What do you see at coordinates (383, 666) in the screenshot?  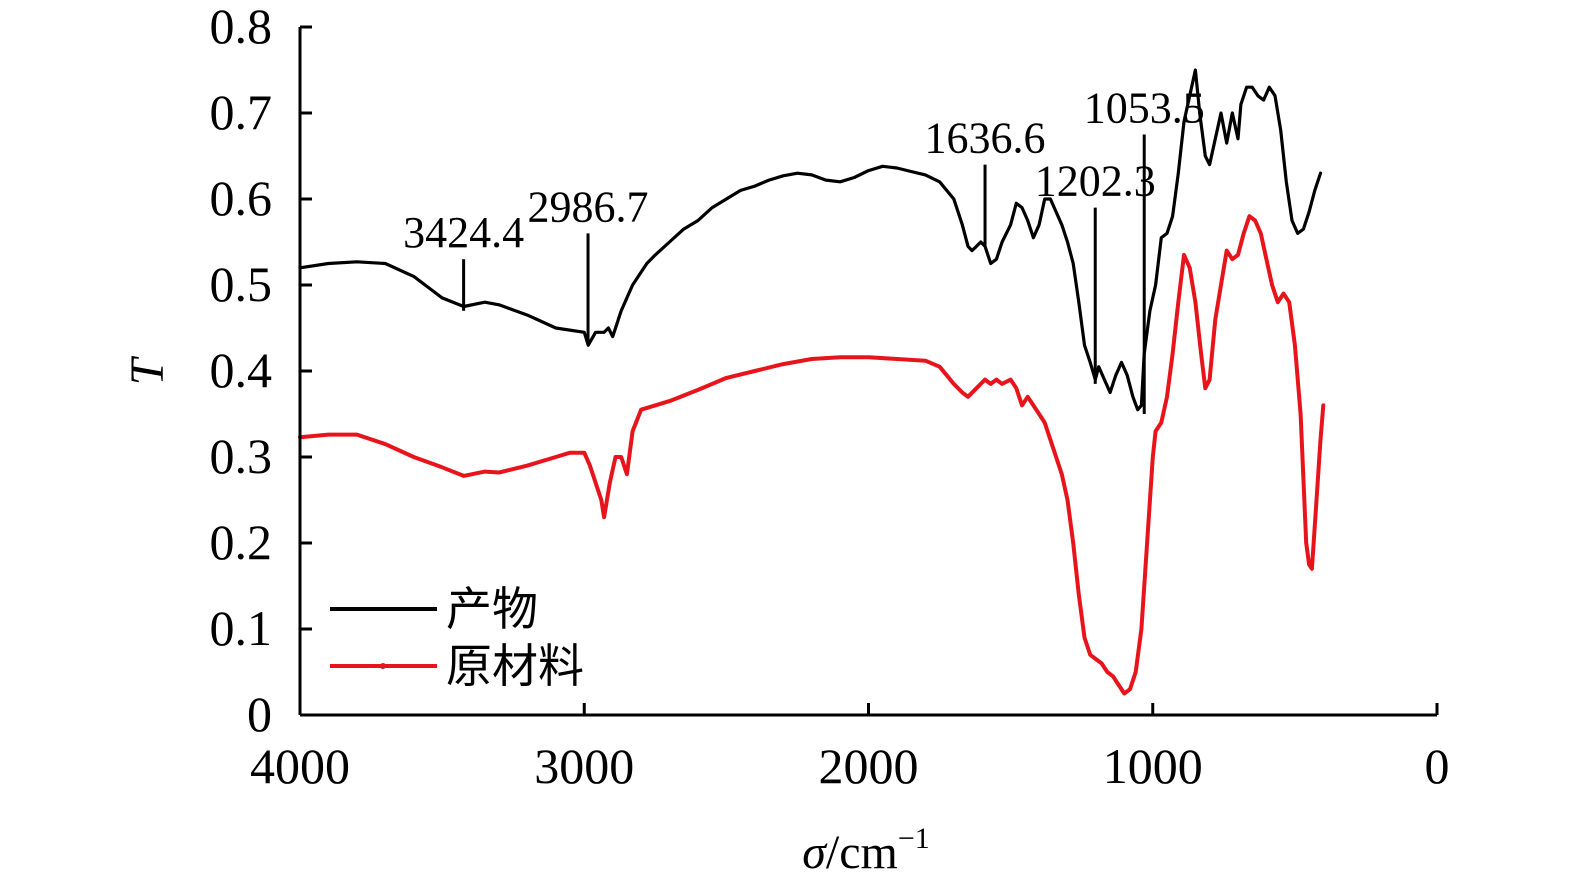 I see `legend-marker-raw-material` at bounding box center [383, 666].